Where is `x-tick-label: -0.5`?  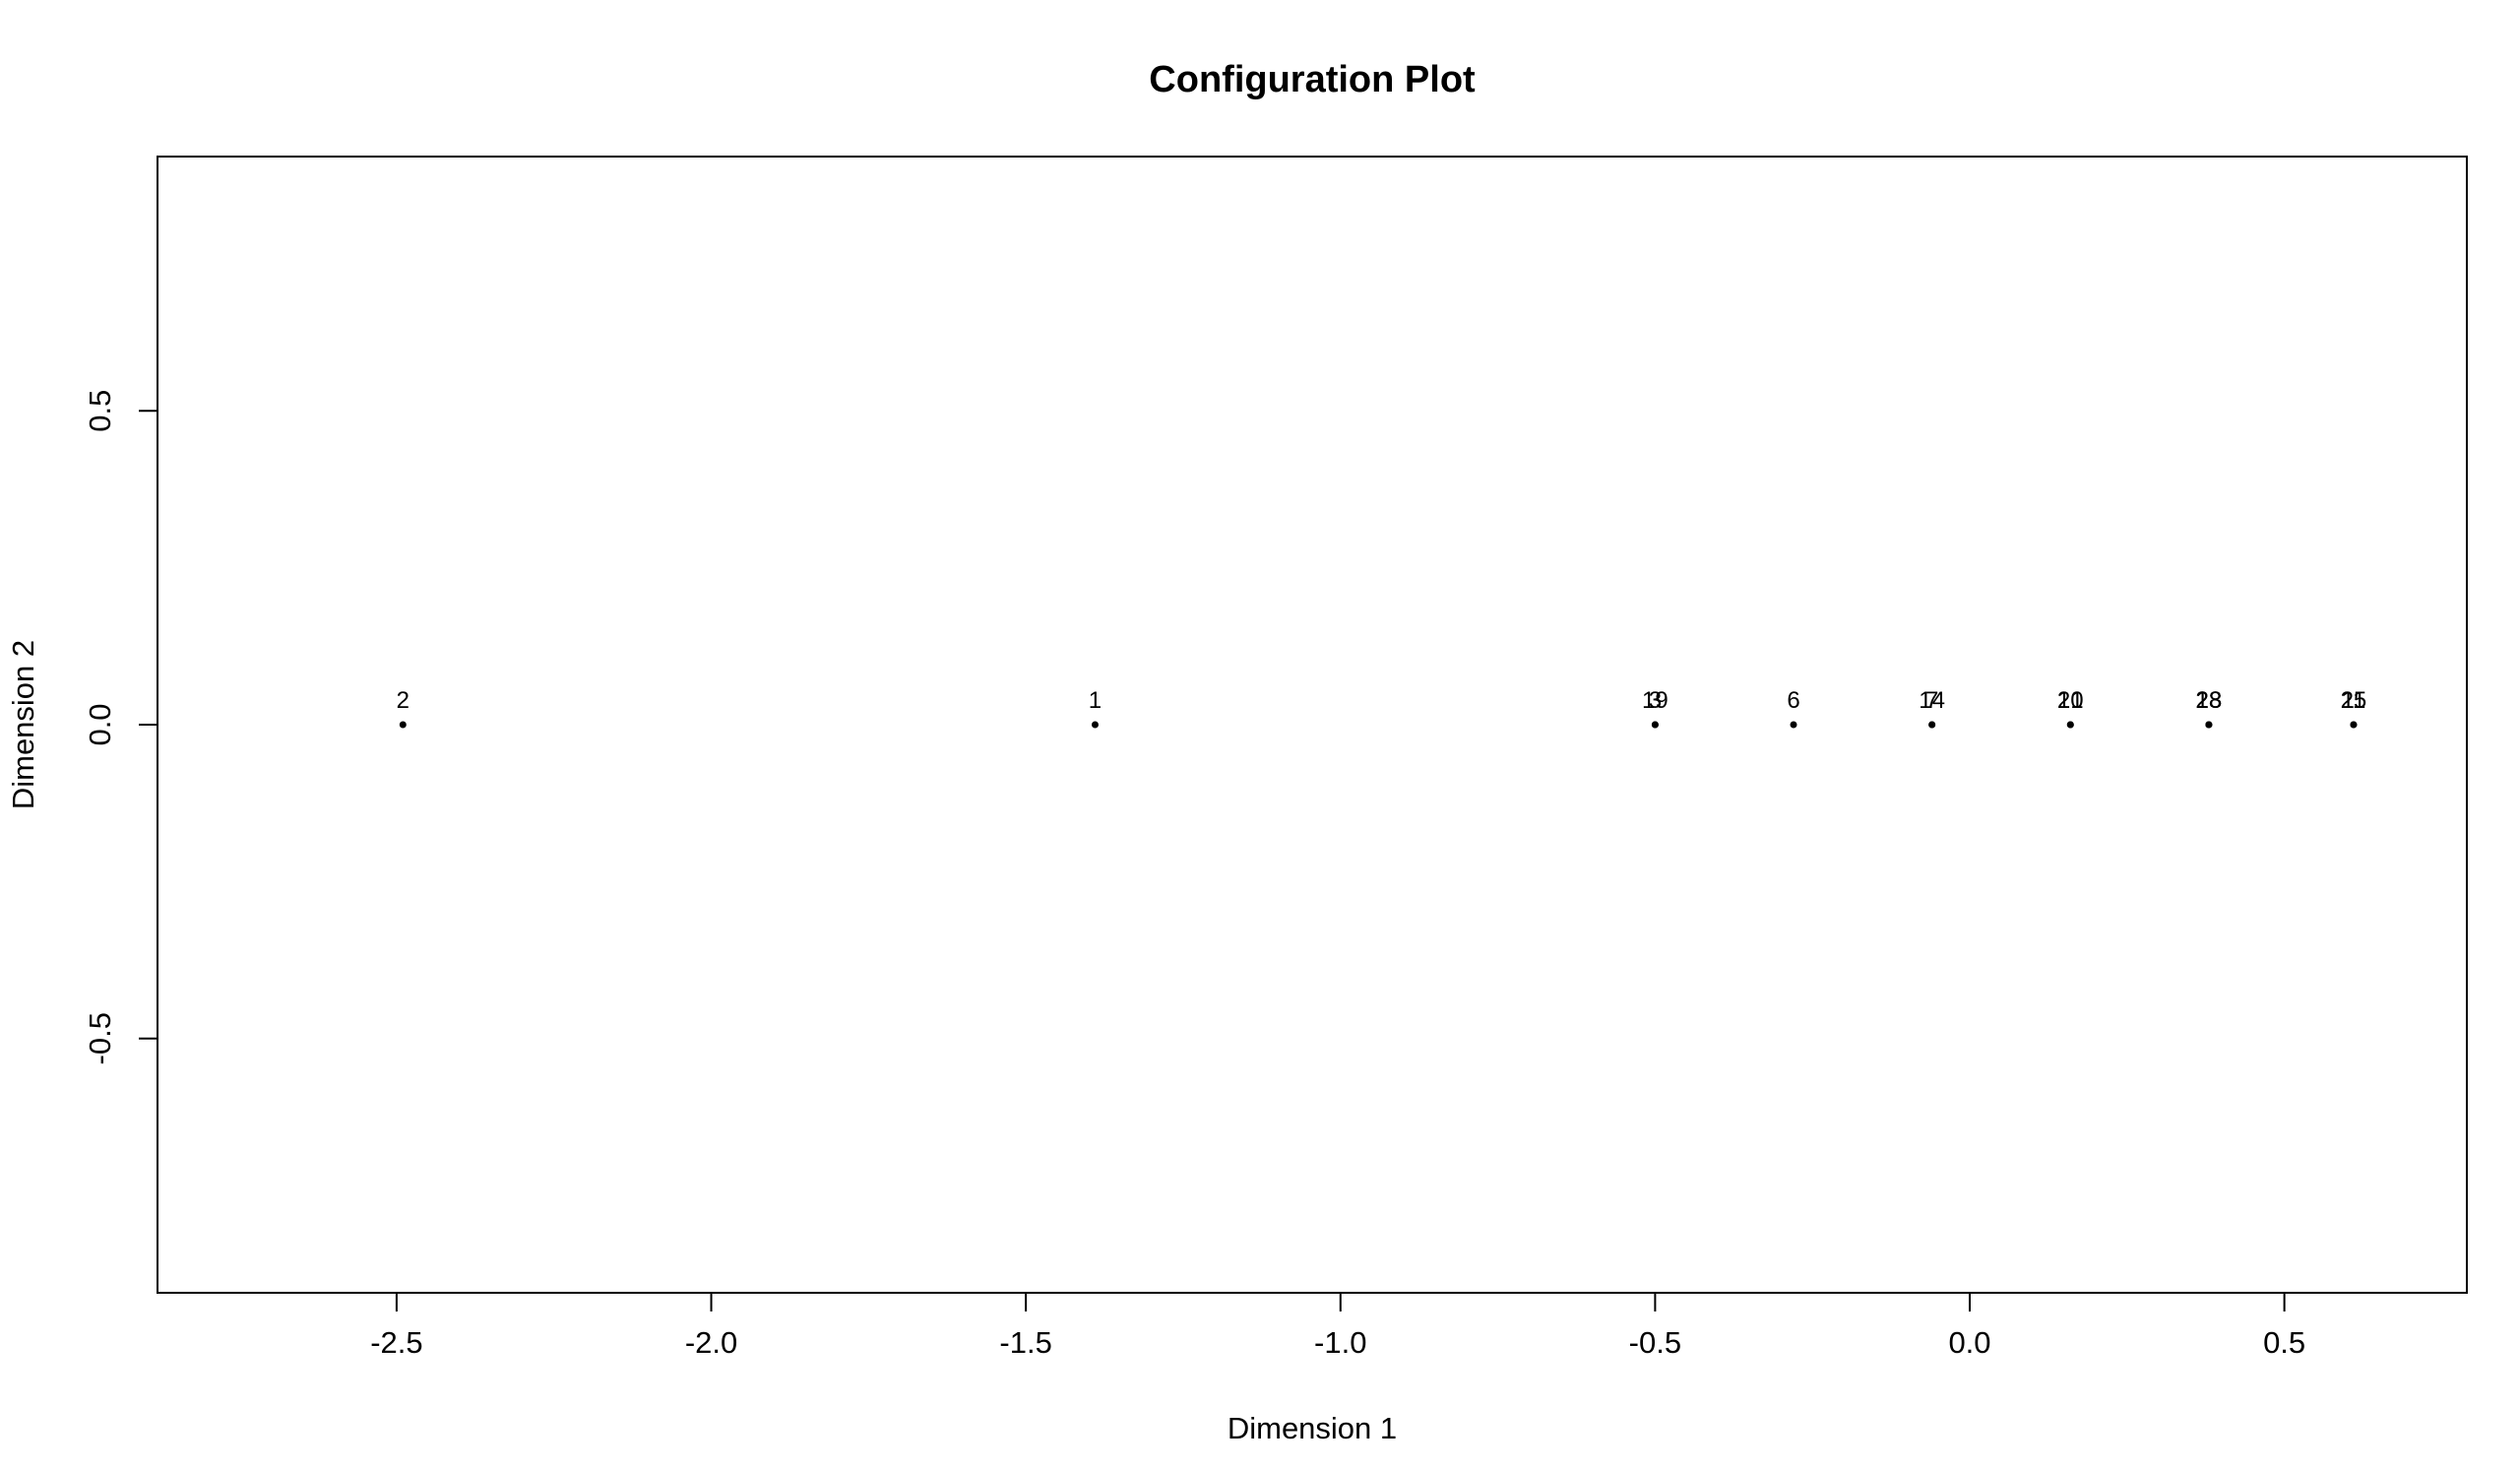 x-tick-label: -0.5 is located at coordinates (1655, 1342).